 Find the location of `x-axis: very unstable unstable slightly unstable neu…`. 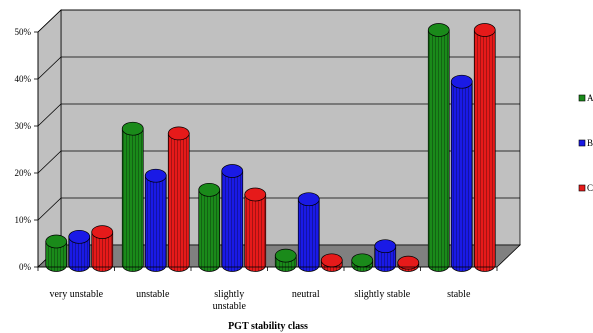

x-axis: very unstable unstable slightly unstable neu… is located at coordinates (267, 289).